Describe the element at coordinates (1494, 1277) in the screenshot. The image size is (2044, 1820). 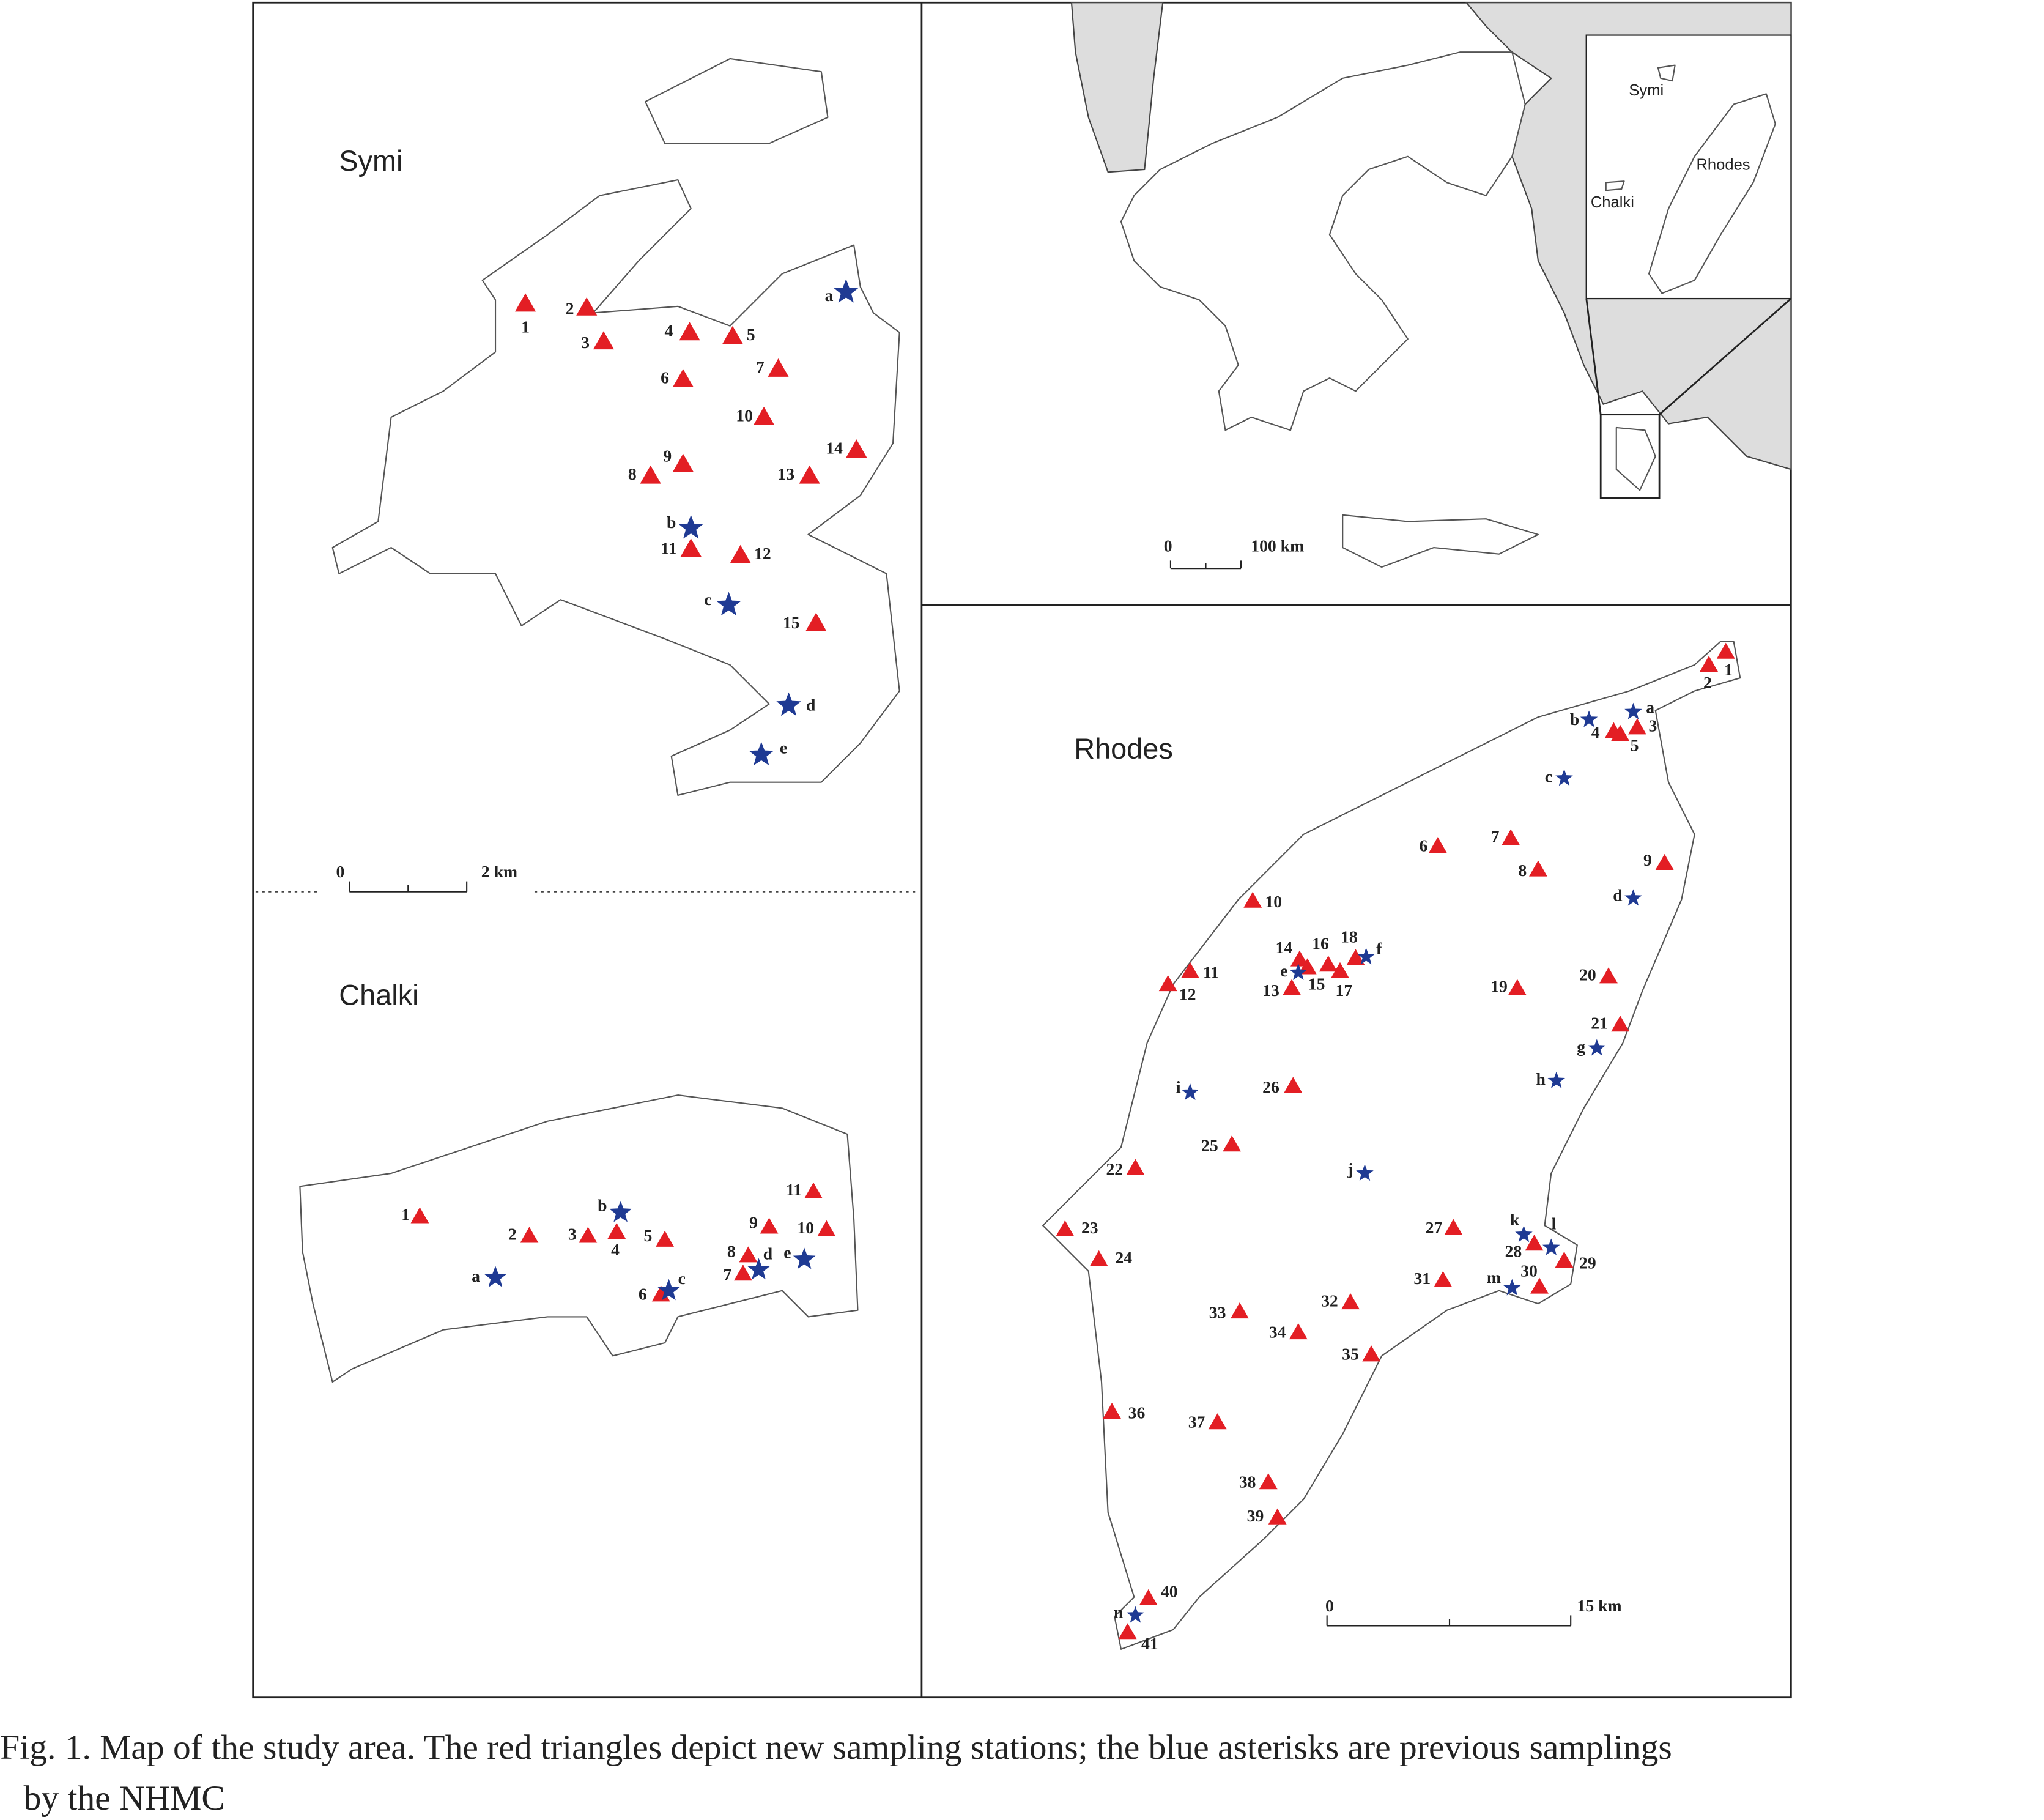
I see `station-label: m` at that location.